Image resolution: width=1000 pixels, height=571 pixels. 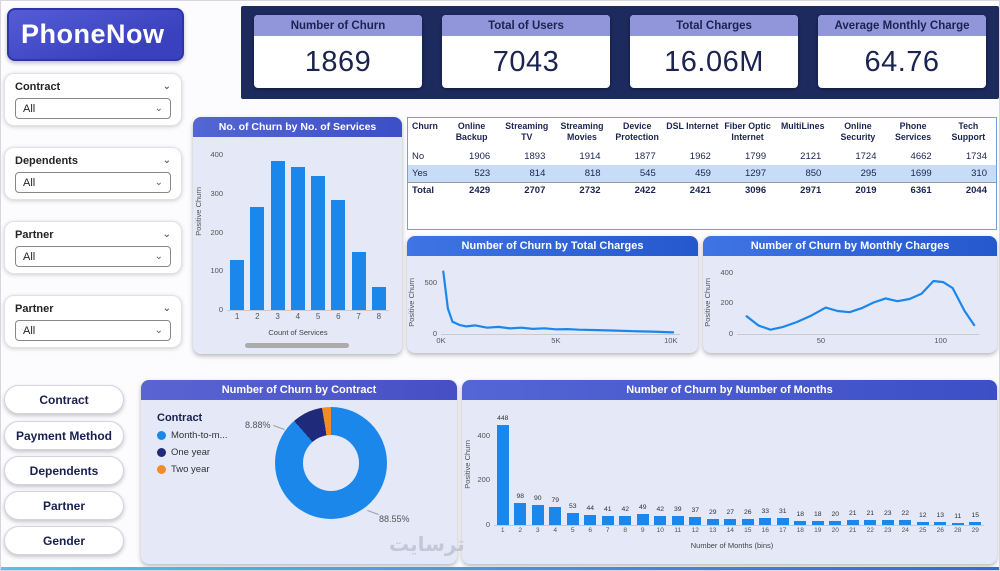 What do you see at coordinates (958, 516) in the screenshot?
I see `data-label: 11` at bounding box center [958, 516].